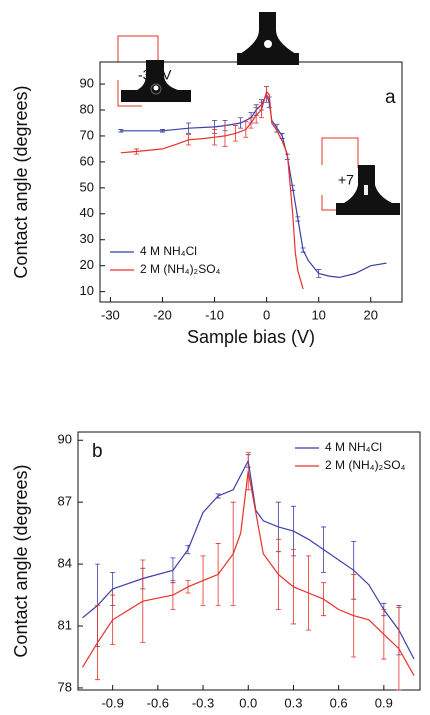 This screenshot has height=715, width=430. Describe the element at coordinates (212, 190) in the screenshot. I see `series-line` at that location.